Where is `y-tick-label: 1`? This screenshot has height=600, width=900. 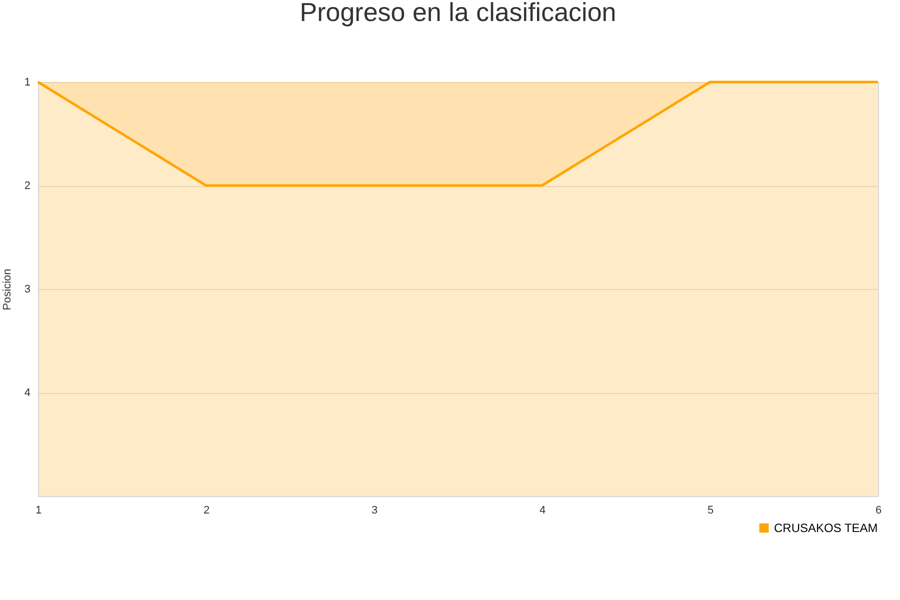
y-tick-label: 1 is located at coordinates (27, 82).